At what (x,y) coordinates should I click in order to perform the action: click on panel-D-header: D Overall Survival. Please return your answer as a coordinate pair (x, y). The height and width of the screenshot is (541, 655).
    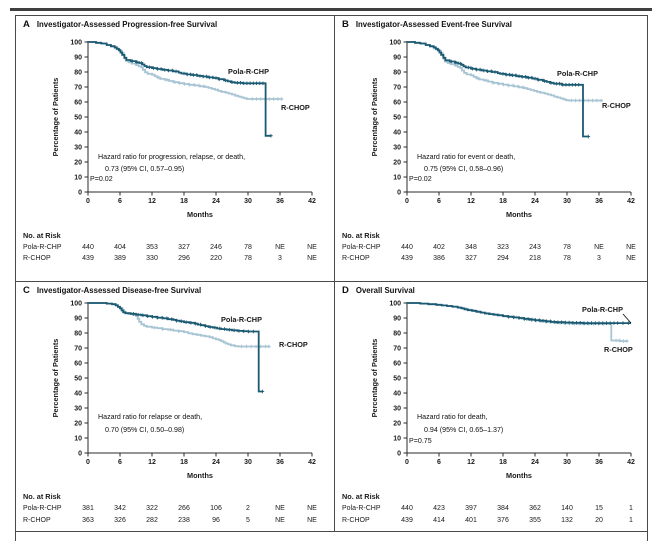
    Looking at the image, I should click on (378, 290).